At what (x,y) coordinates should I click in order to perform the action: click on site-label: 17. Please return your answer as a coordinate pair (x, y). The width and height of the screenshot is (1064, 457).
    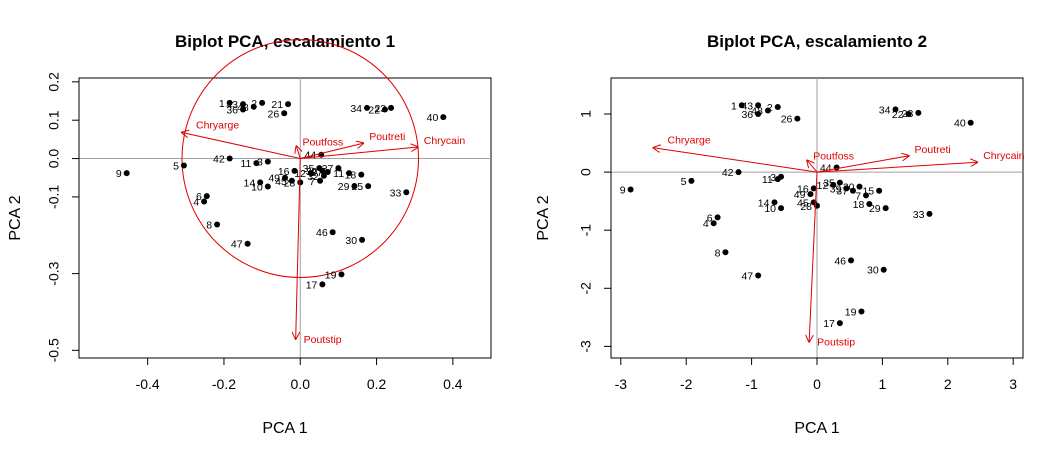
    Looking at the image, I should click on (312, 285).